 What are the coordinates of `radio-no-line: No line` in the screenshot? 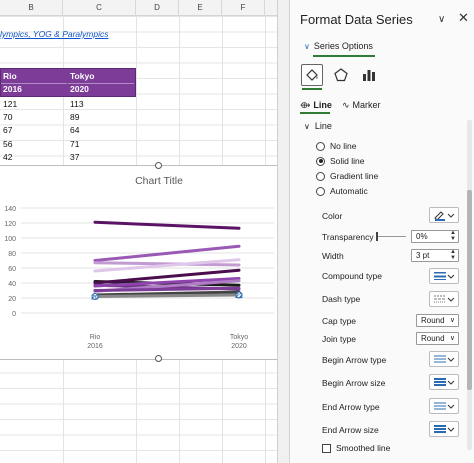 It's located at (336, 146).